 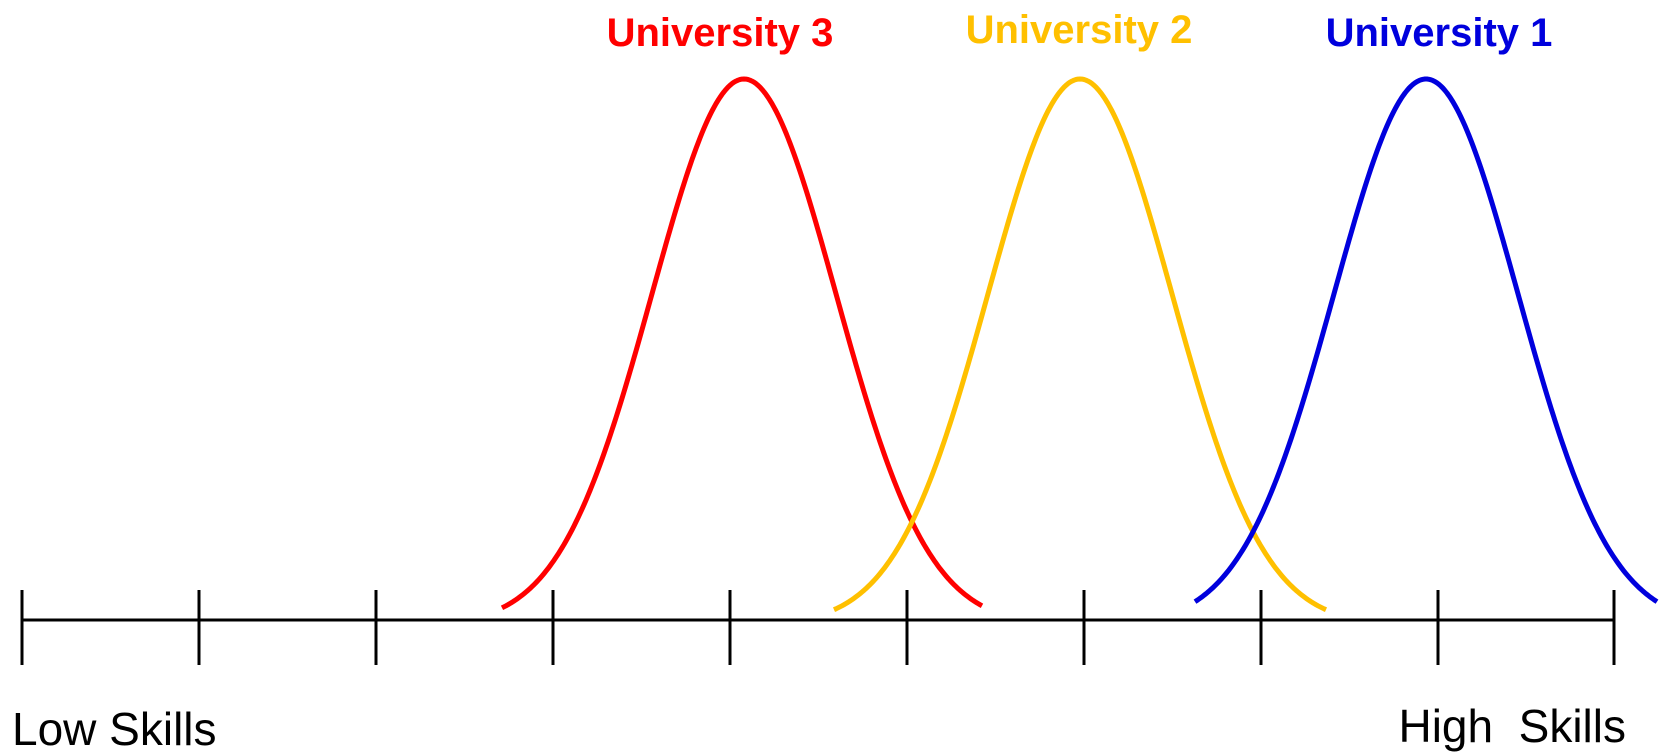 I want to click on university-1-label: University 1, so click(x=1439, y=33).